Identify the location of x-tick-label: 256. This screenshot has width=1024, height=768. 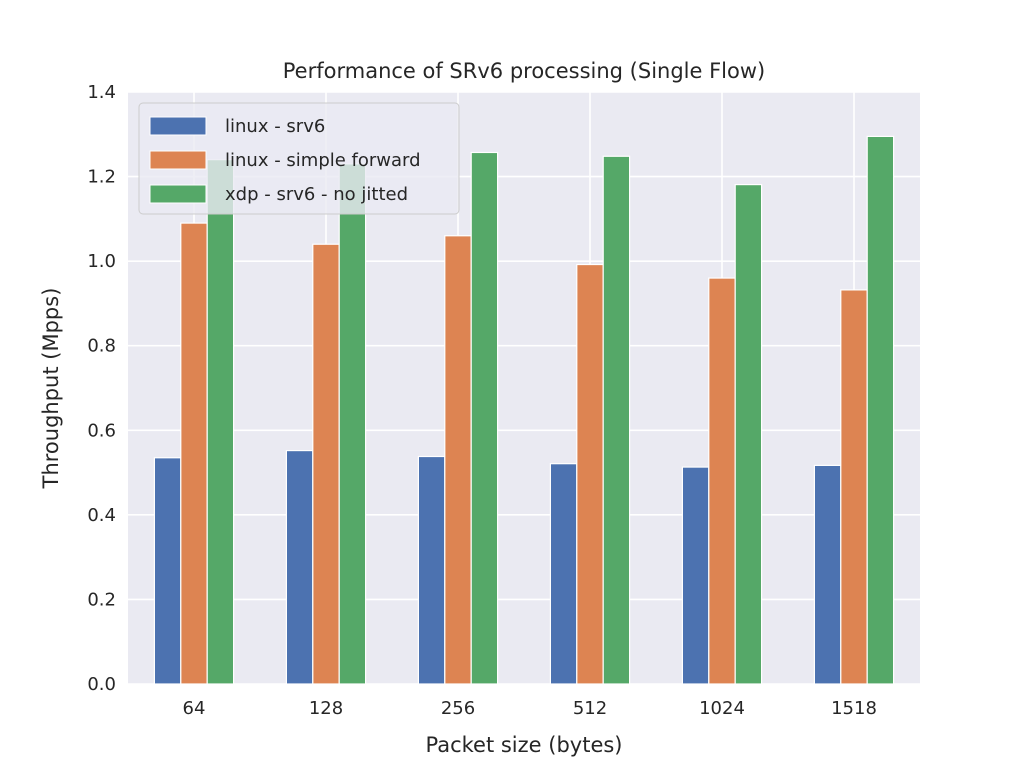
(458, 708).